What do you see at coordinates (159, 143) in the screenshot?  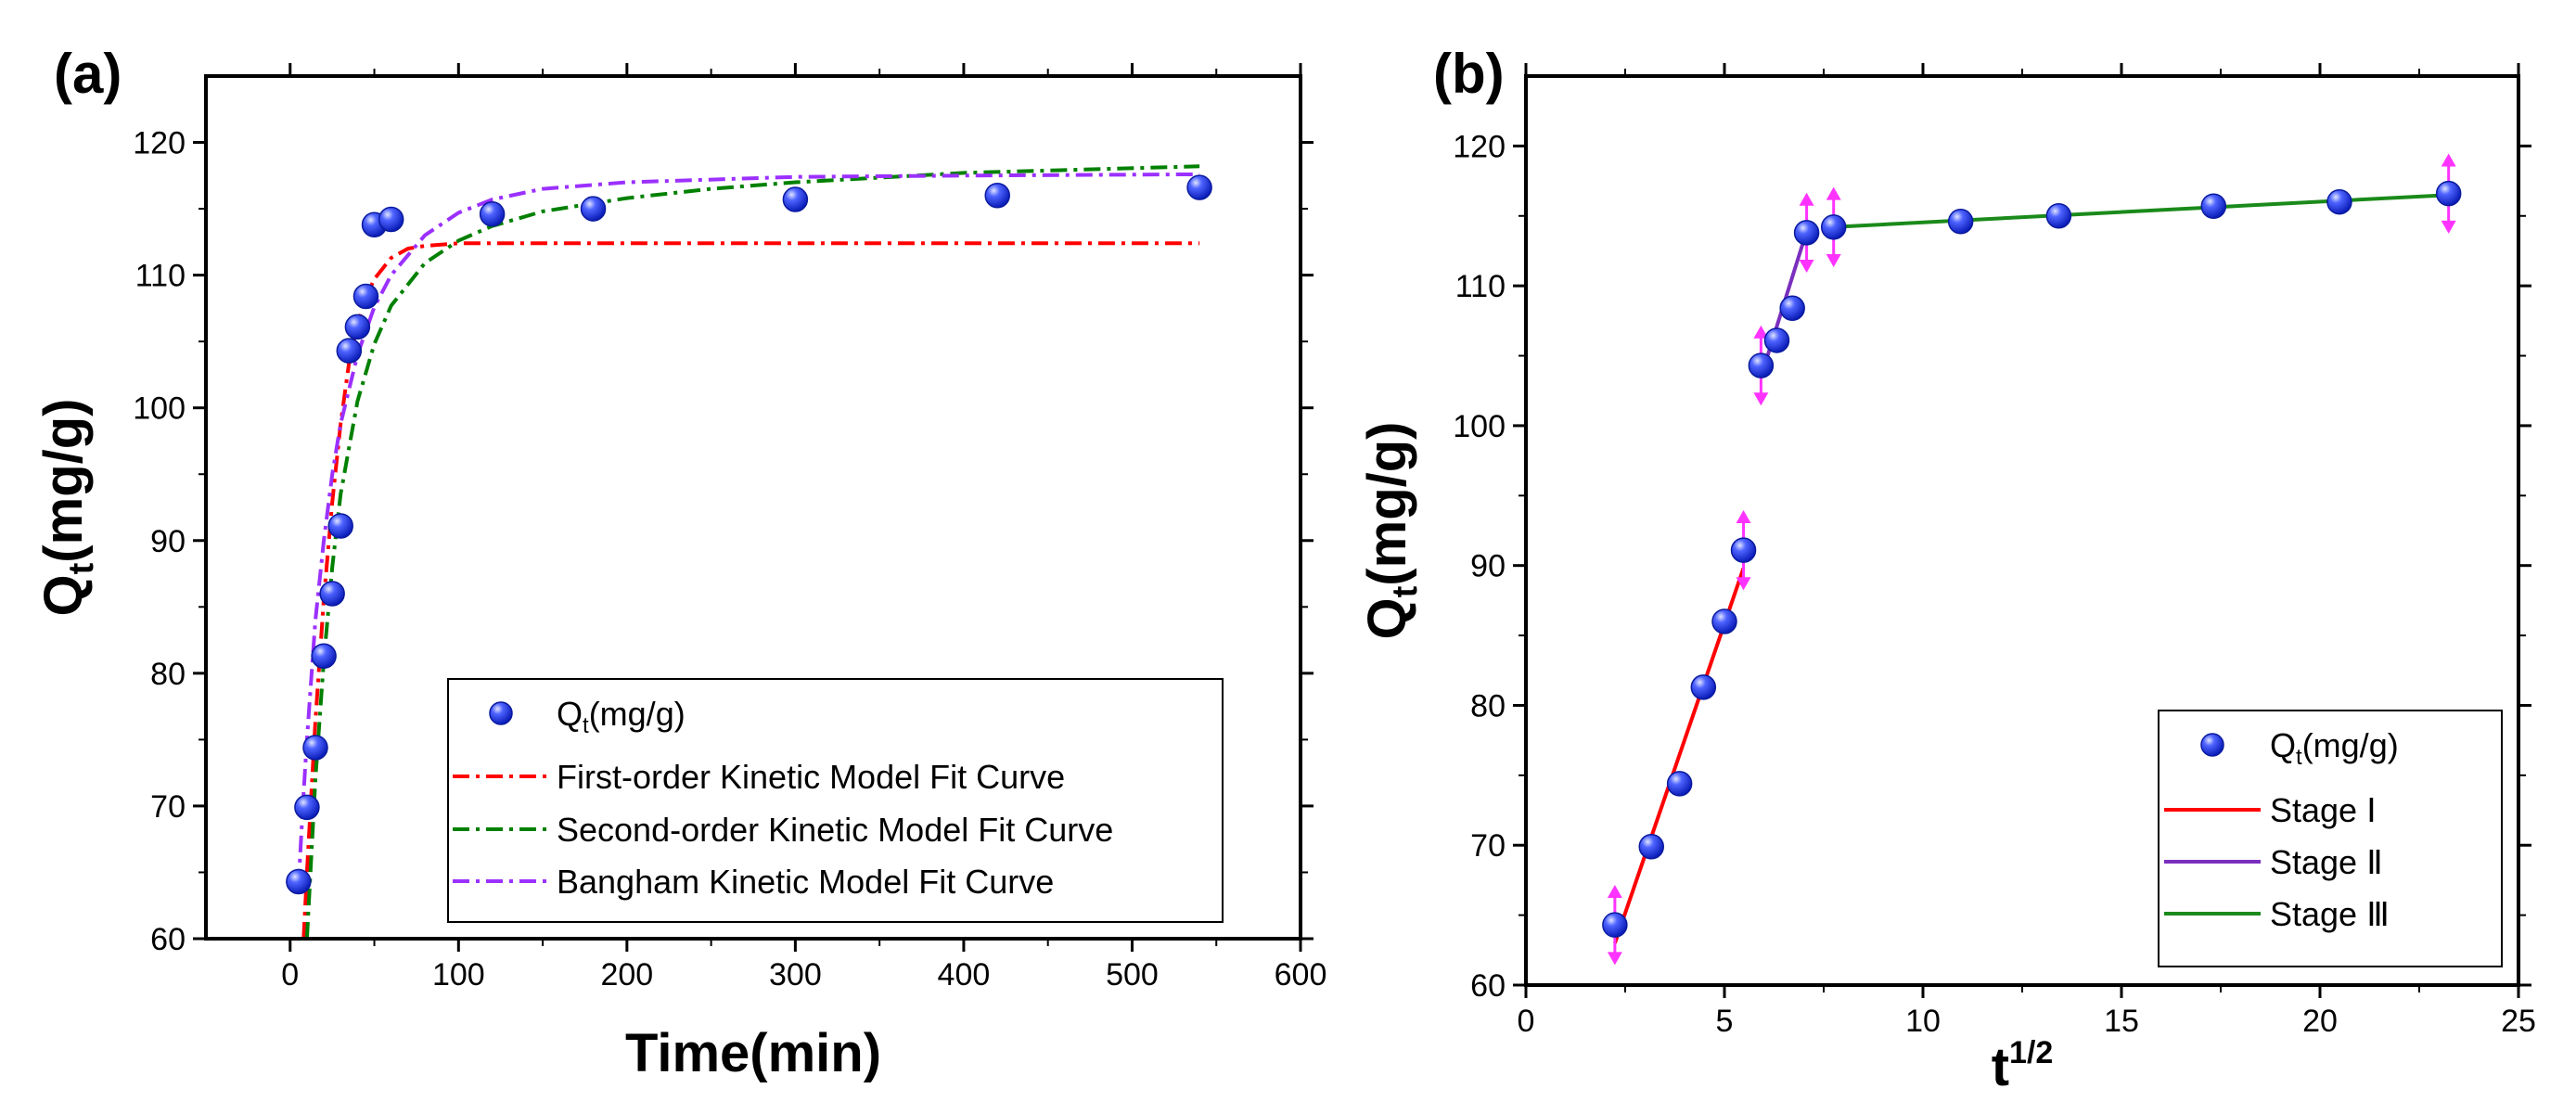 I see `panel-a-y-tick-label: 120` at bounding box center [159, 143].